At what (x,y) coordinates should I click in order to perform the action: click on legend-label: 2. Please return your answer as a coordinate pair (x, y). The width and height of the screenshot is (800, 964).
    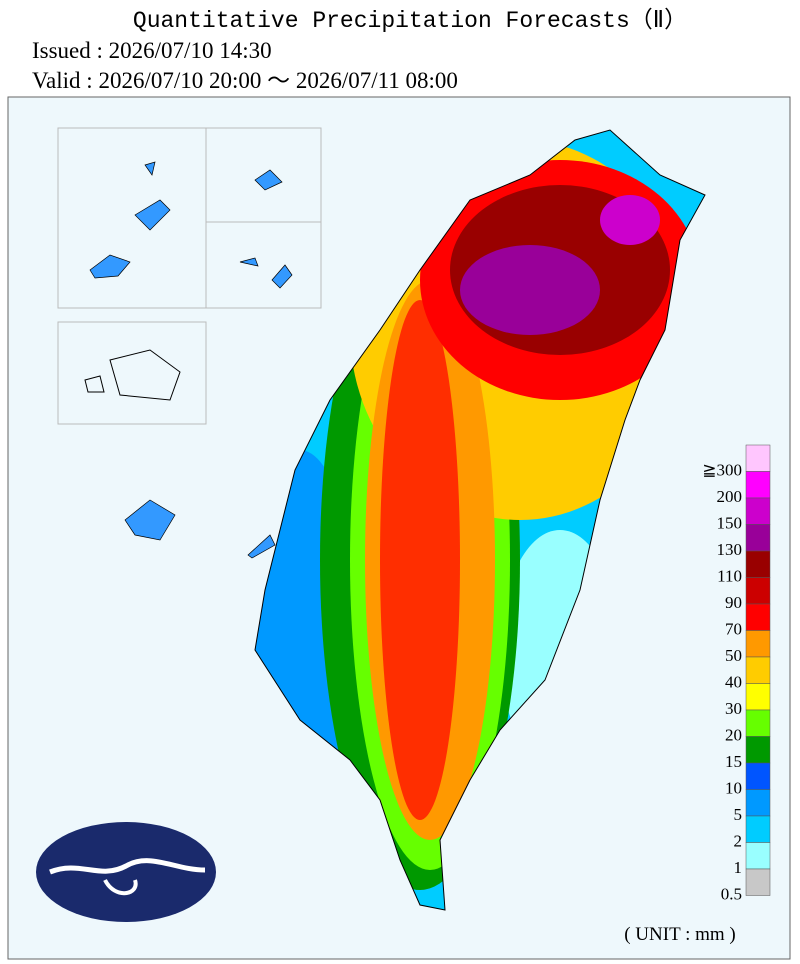
    Looking at the image, I should click on (738, 840).